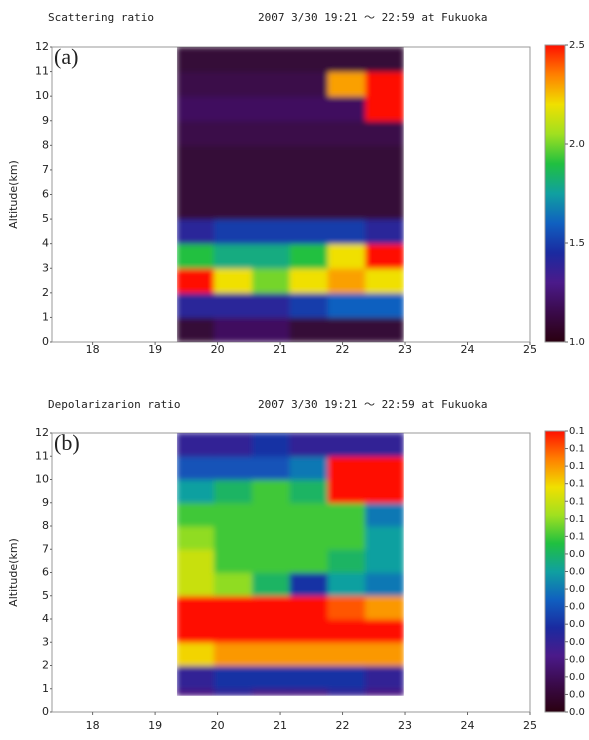 This screenshot has width=589, height=740. I want to click on y-tick-label: 2, so click(45, 665).